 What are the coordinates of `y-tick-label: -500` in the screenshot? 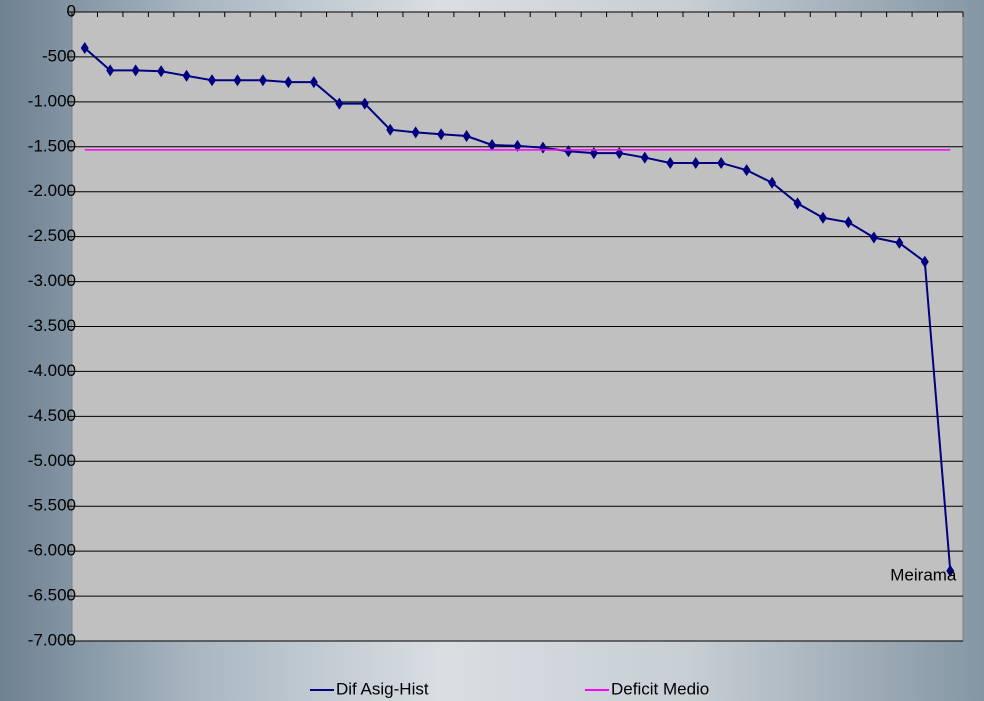 It's located at (59, 55).